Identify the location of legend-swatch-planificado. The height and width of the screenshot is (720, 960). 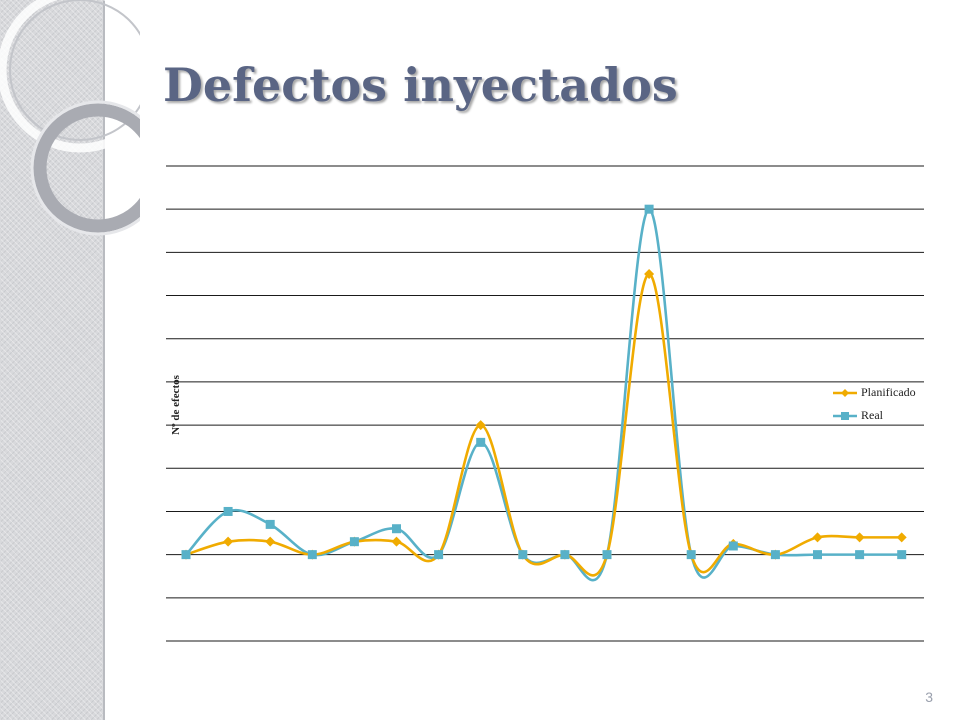
(845, 393).